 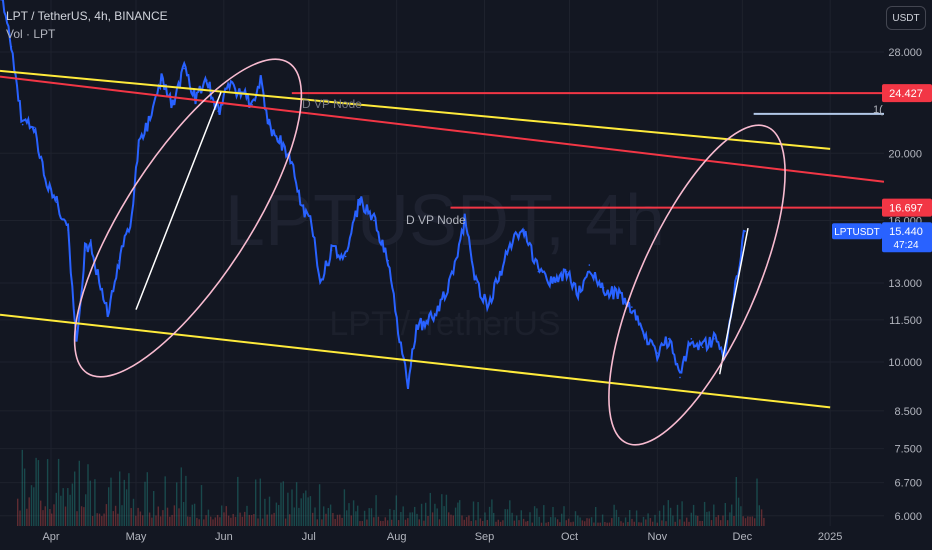 I want to click on price-tick-label: 7.500, so click(x=908, y=450).